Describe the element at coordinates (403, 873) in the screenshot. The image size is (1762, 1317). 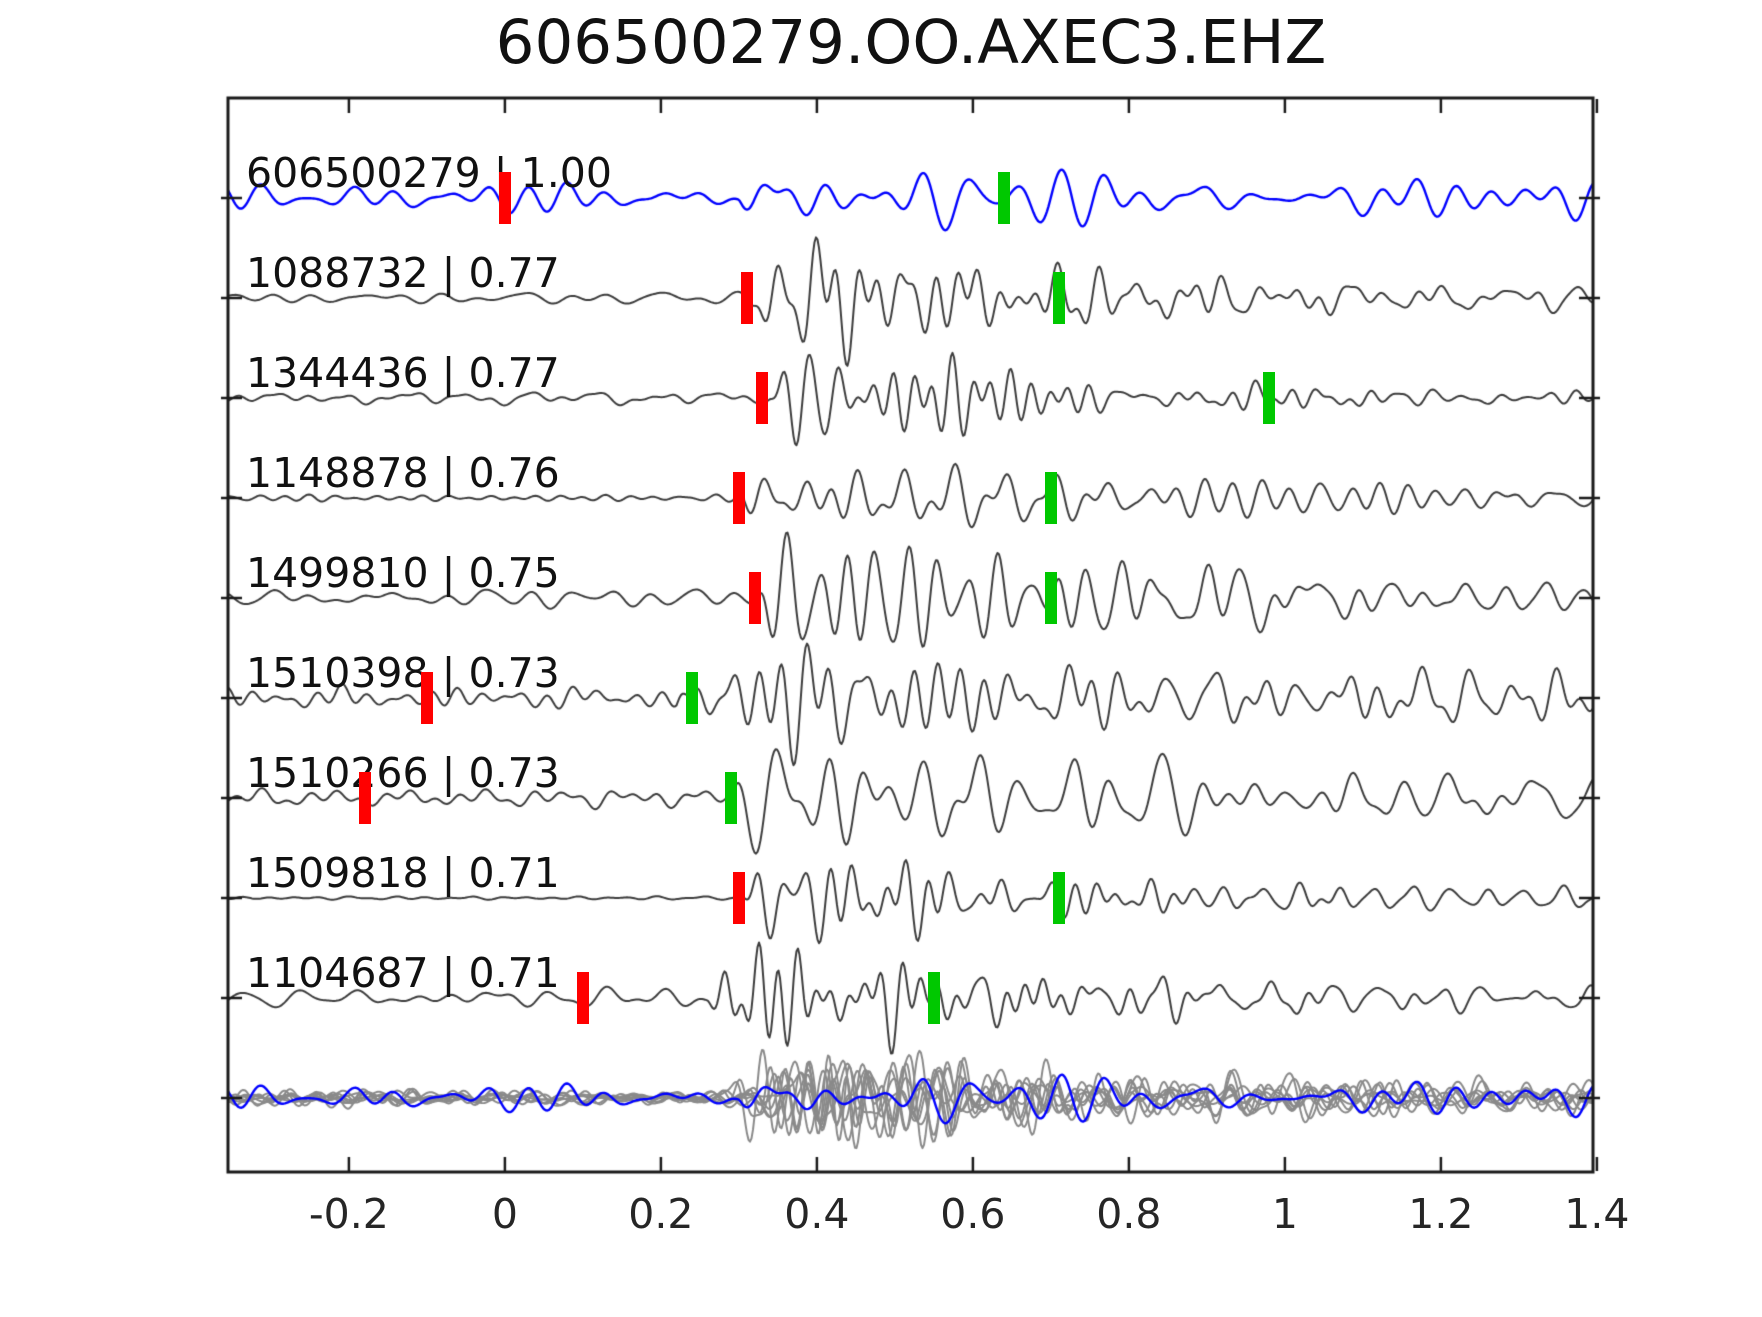
I see `trace-label-1509818: 1509818 | 0.71` at that location.